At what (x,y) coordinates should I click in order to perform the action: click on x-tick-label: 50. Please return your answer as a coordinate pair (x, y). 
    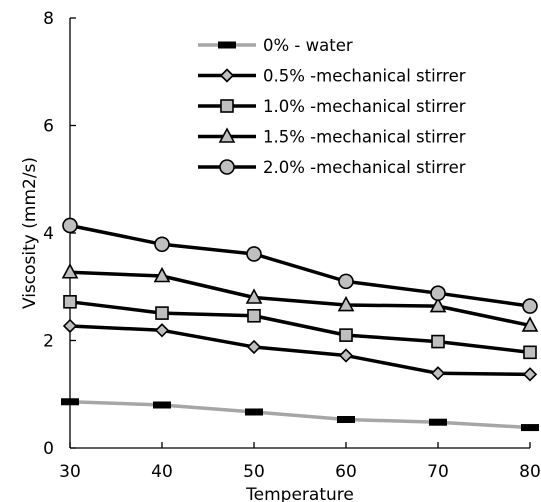
    Looking at the image, I should click on (254, 472).